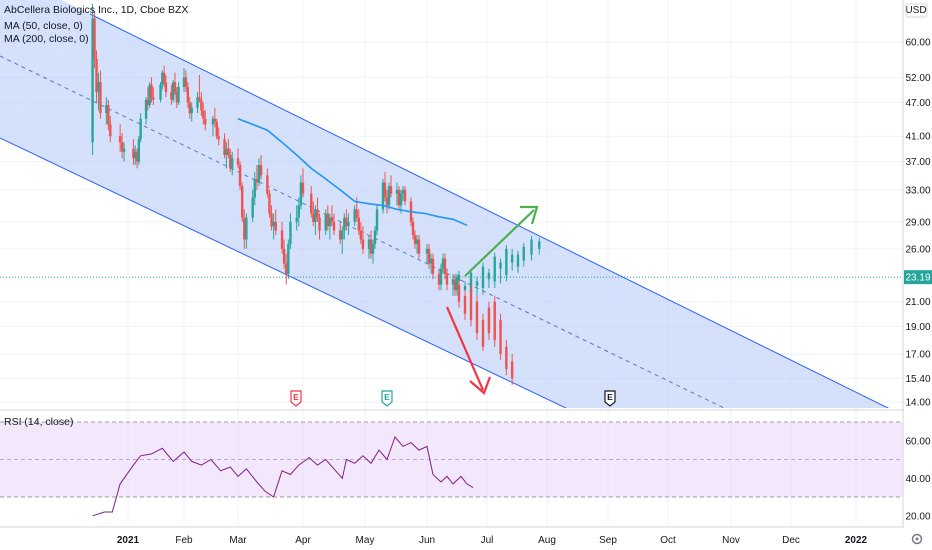 This screenshot has height=550, width=932. I want to click on symbol-legend: AbCellera Biologics Inc., 1D, Cboe BZX, so click(96, 10).